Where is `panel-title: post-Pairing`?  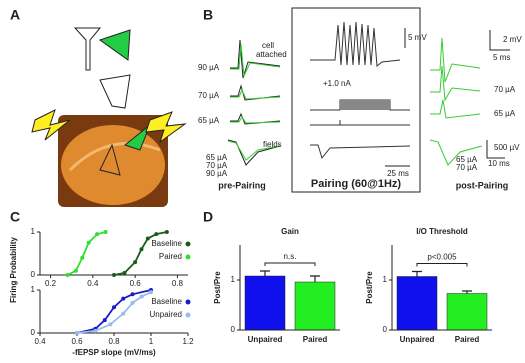
panel-title: post-Pairing is located at coordinates (482, 185).